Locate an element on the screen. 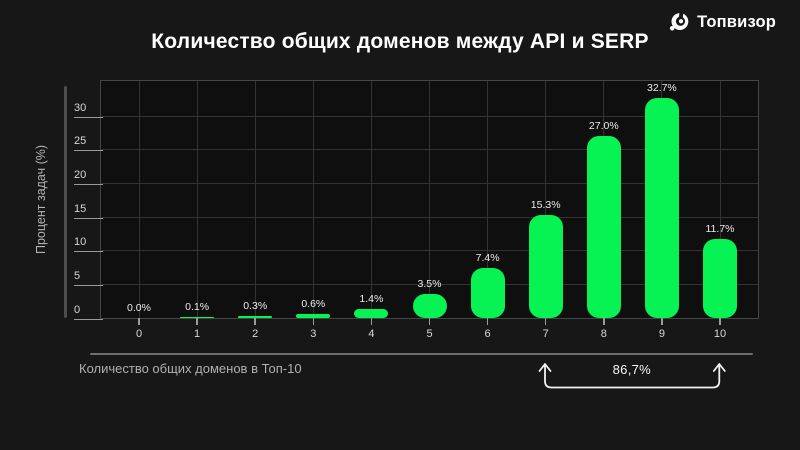 Image resolution: width=800 pixels, height=450 pixels. bar-value-label: 0.0% is located at coordinates (139, 307).